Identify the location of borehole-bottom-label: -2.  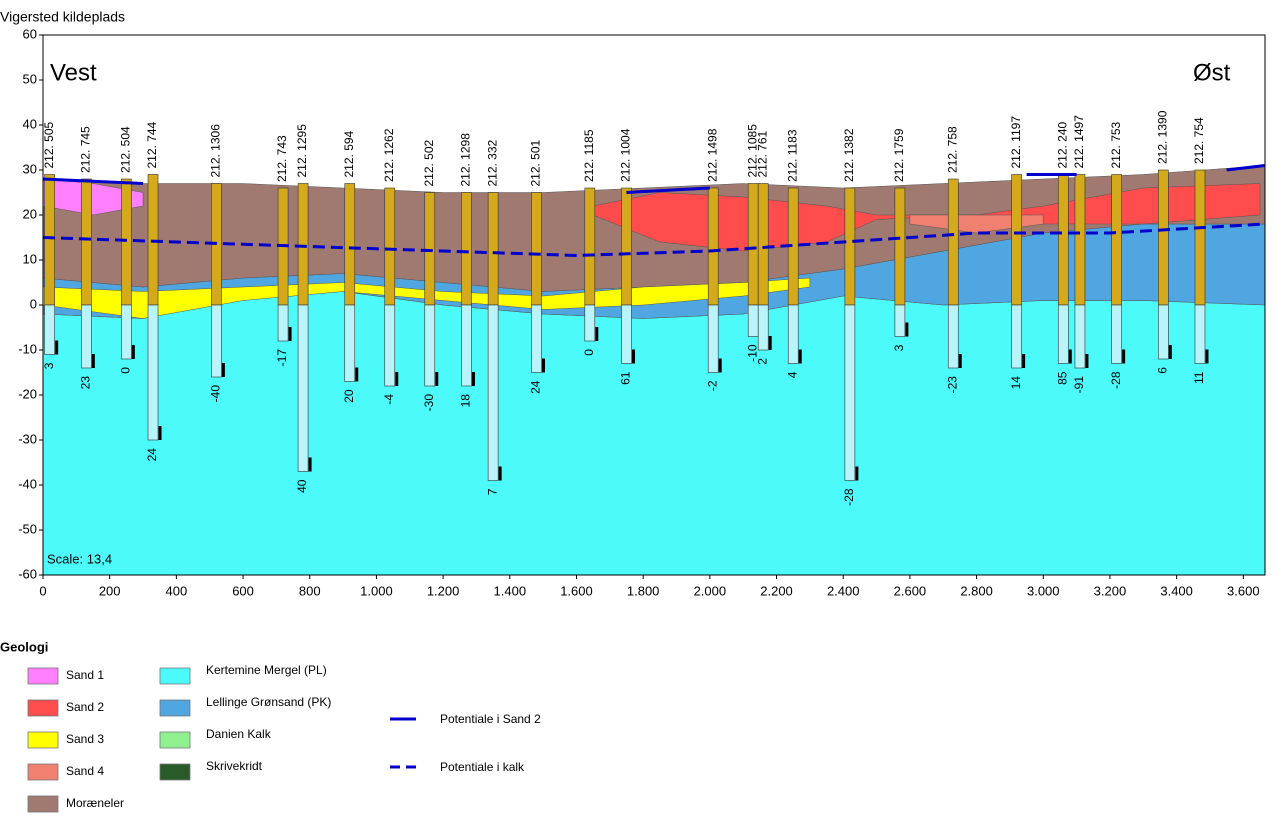
(712, 385).